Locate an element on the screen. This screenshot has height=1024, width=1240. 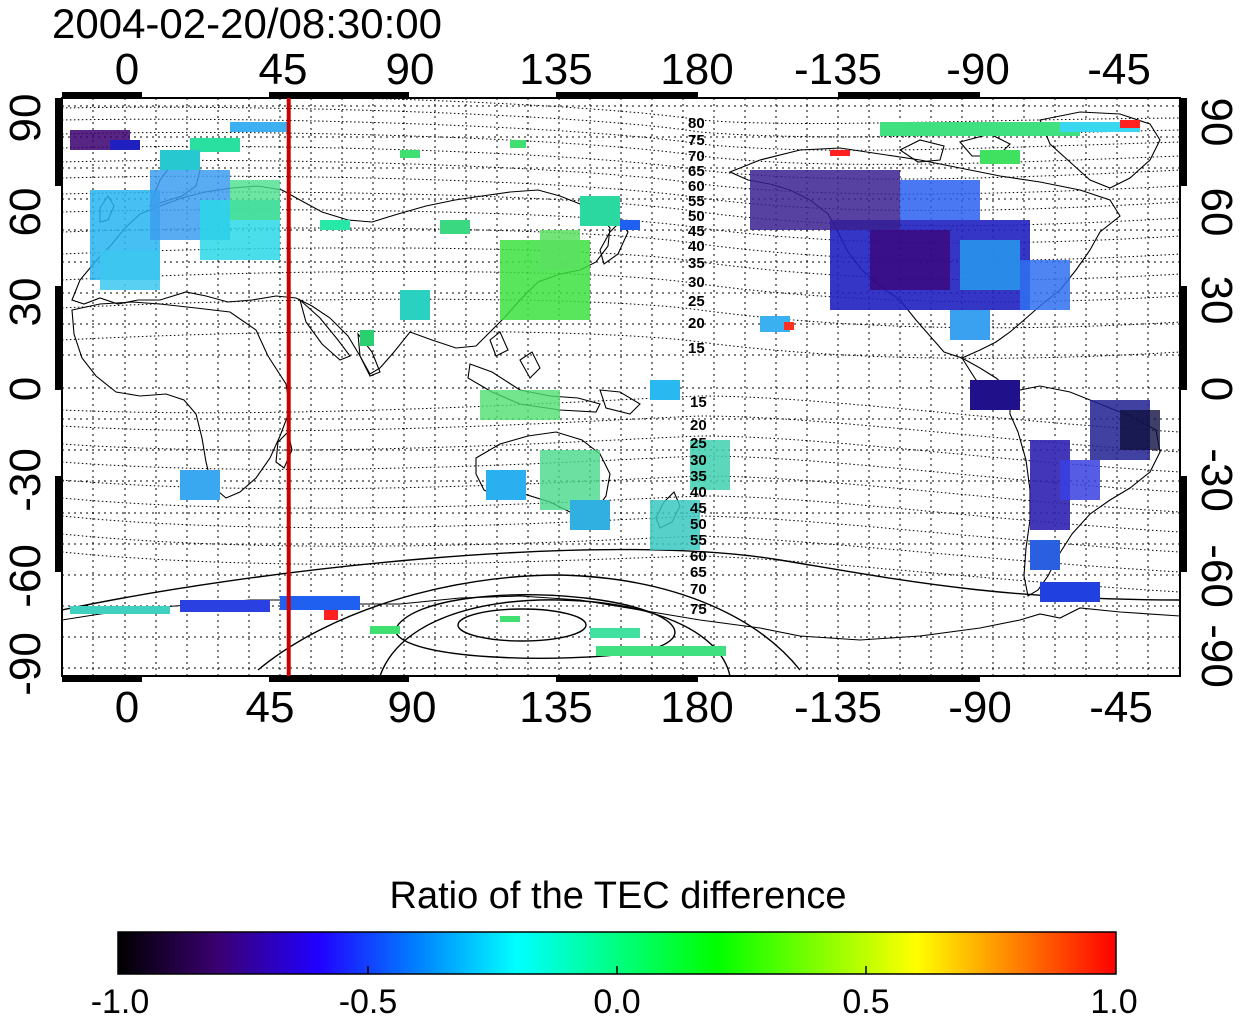
x-tick-top: -135 is located at coordinates (838, 69).